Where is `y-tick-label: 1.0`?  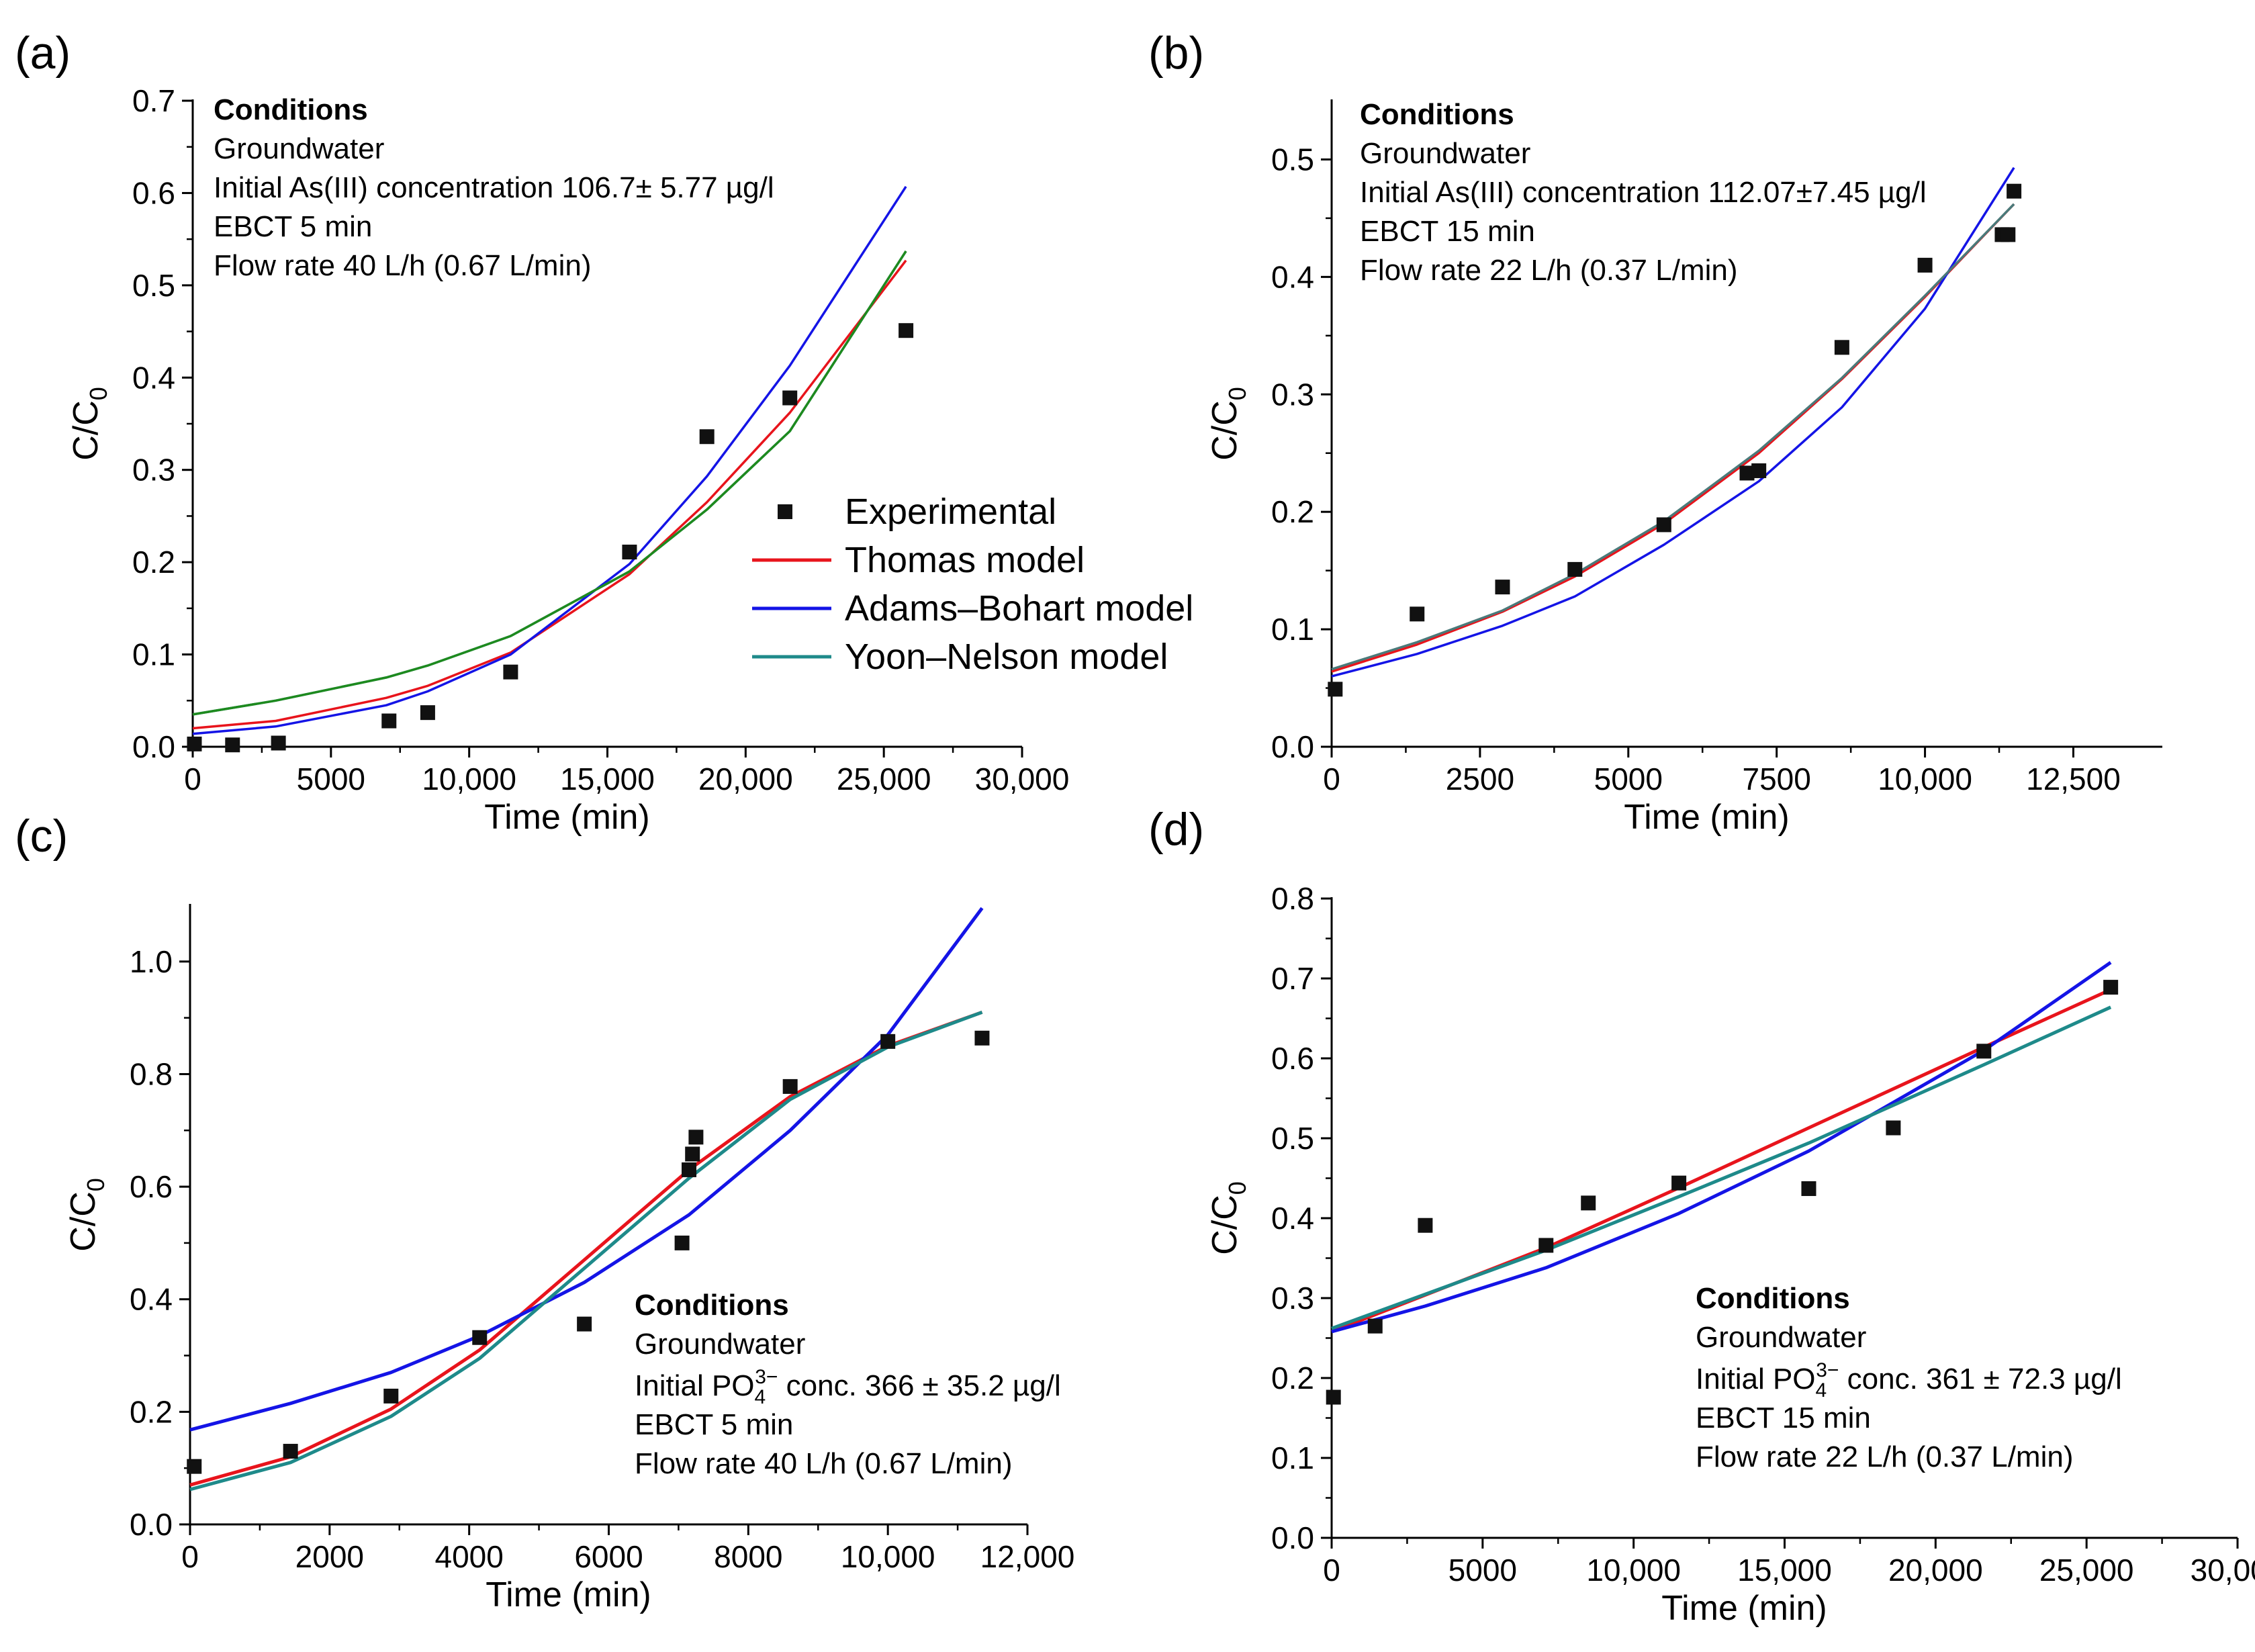
y-tick-label: 1.0 is located at coordinates (151, 961).